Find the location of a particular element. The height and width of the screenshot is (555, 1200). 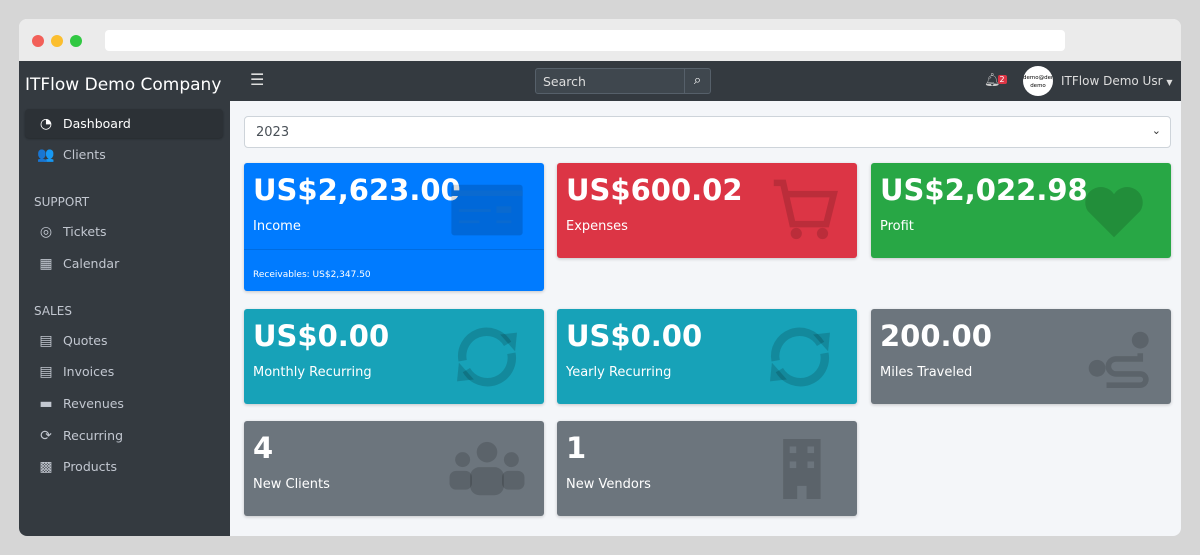

stat-card-new-clients: 4 New Clients is located at coordinates (394, 468).